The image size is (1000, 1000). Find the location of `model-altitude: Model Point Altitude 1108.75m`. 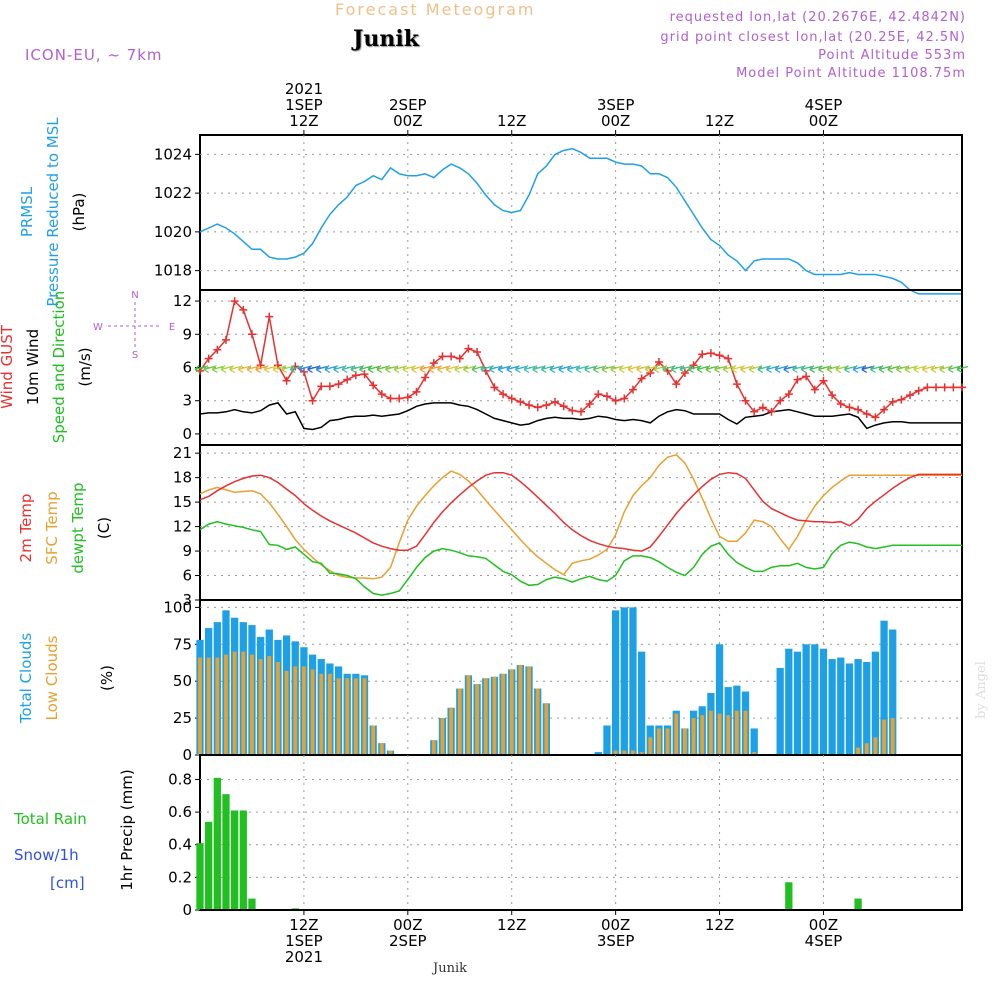

model-altitude: Model Point Altitude 1108.75m is located at coordinates (851, 73).